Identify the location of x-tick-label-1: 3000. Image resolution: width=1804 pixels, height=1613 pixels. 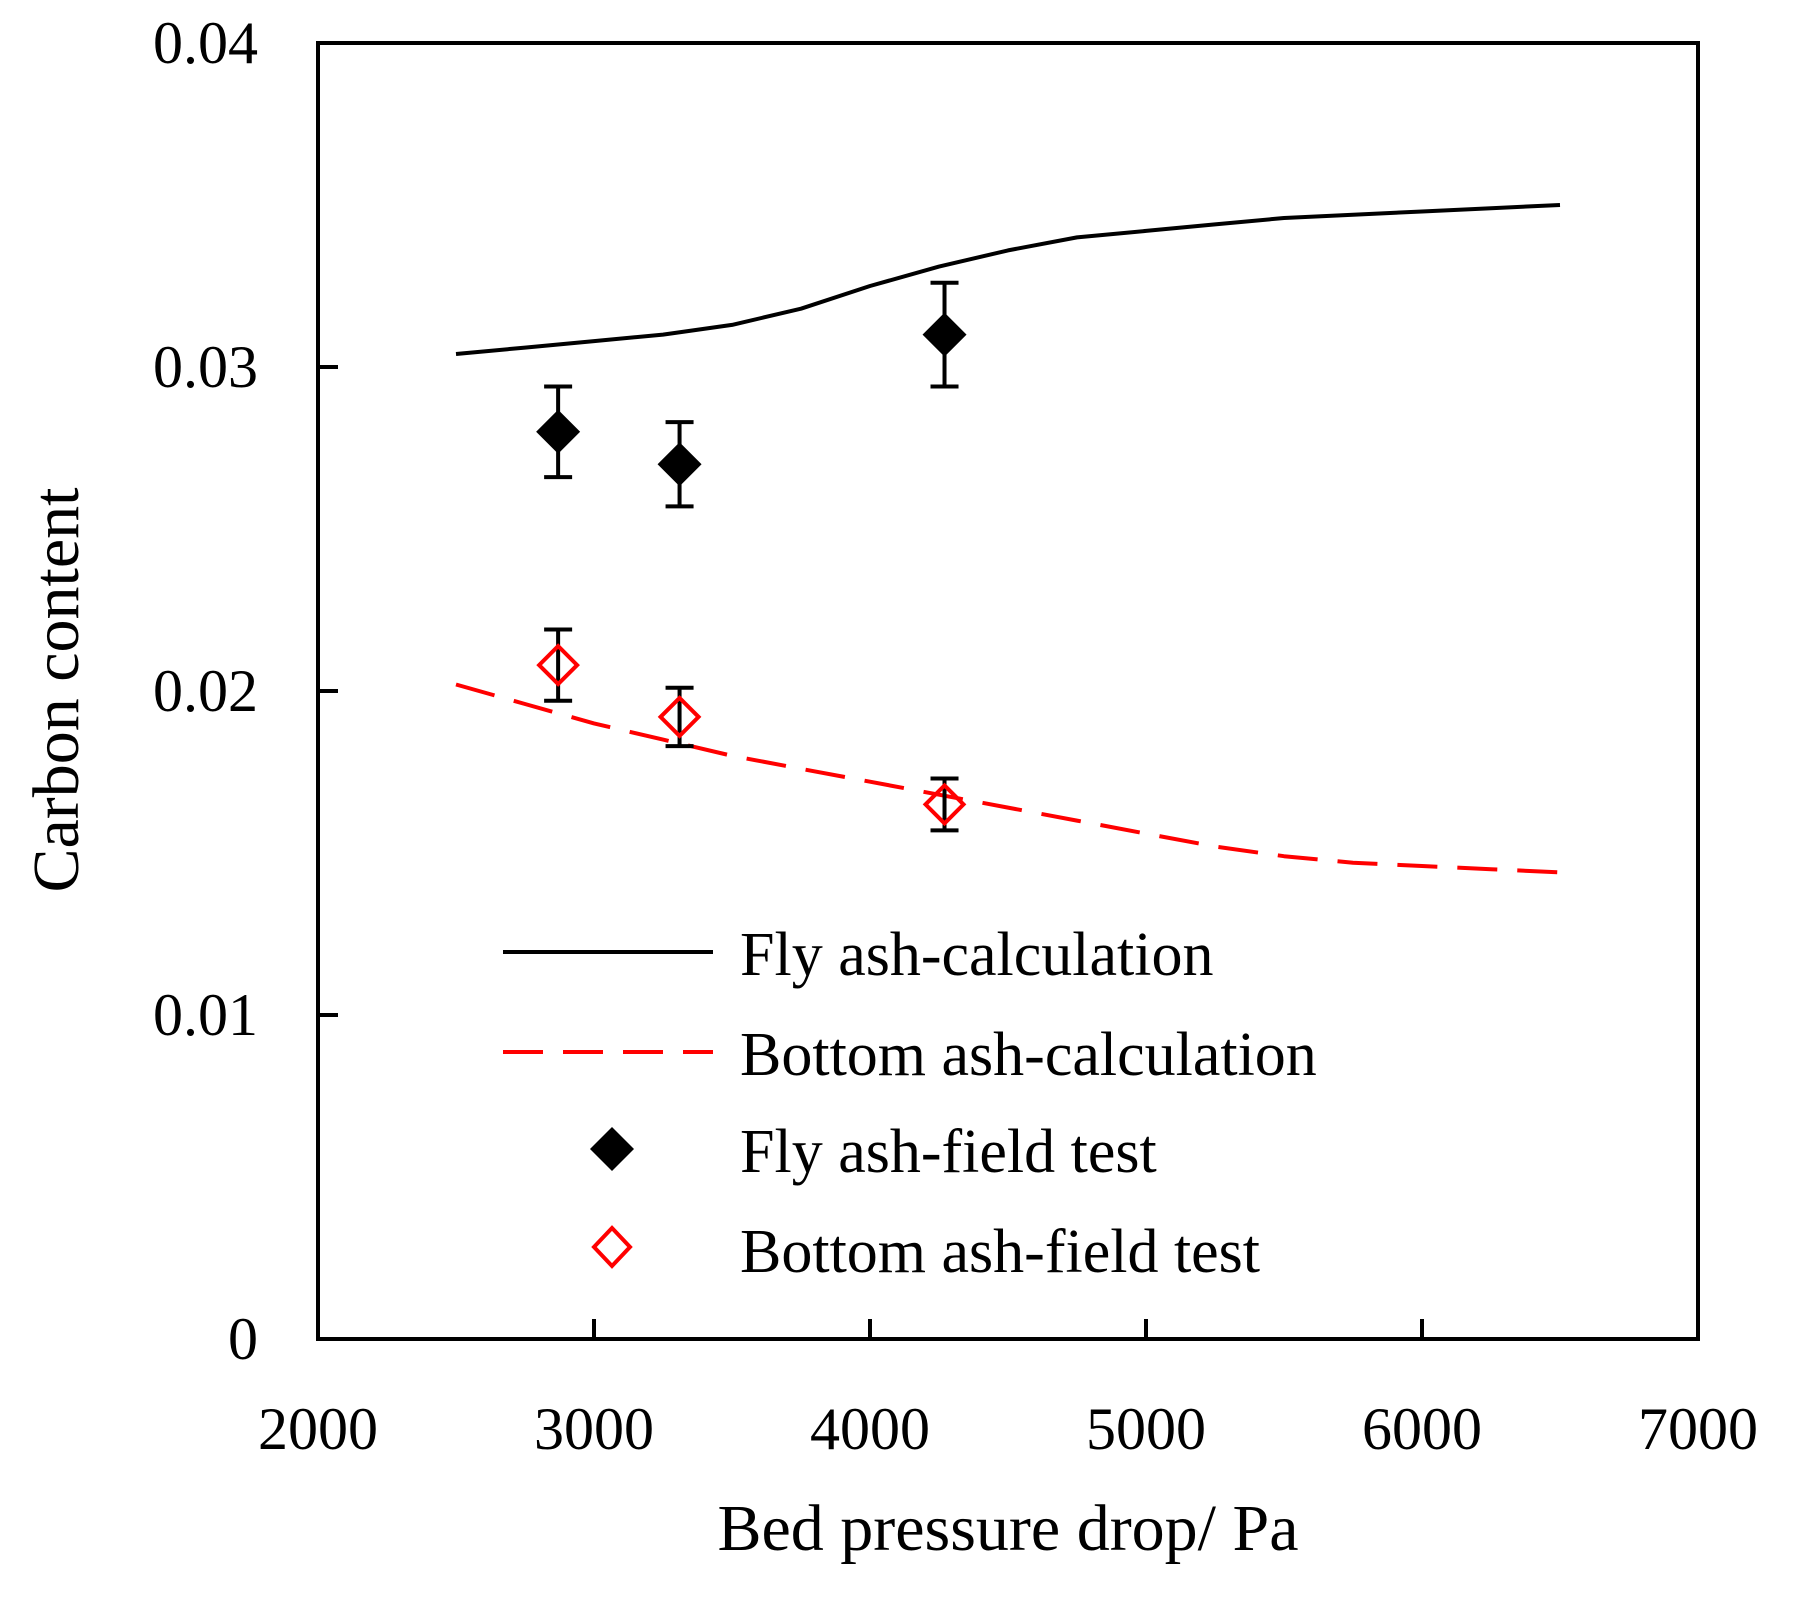
(594, 1429).